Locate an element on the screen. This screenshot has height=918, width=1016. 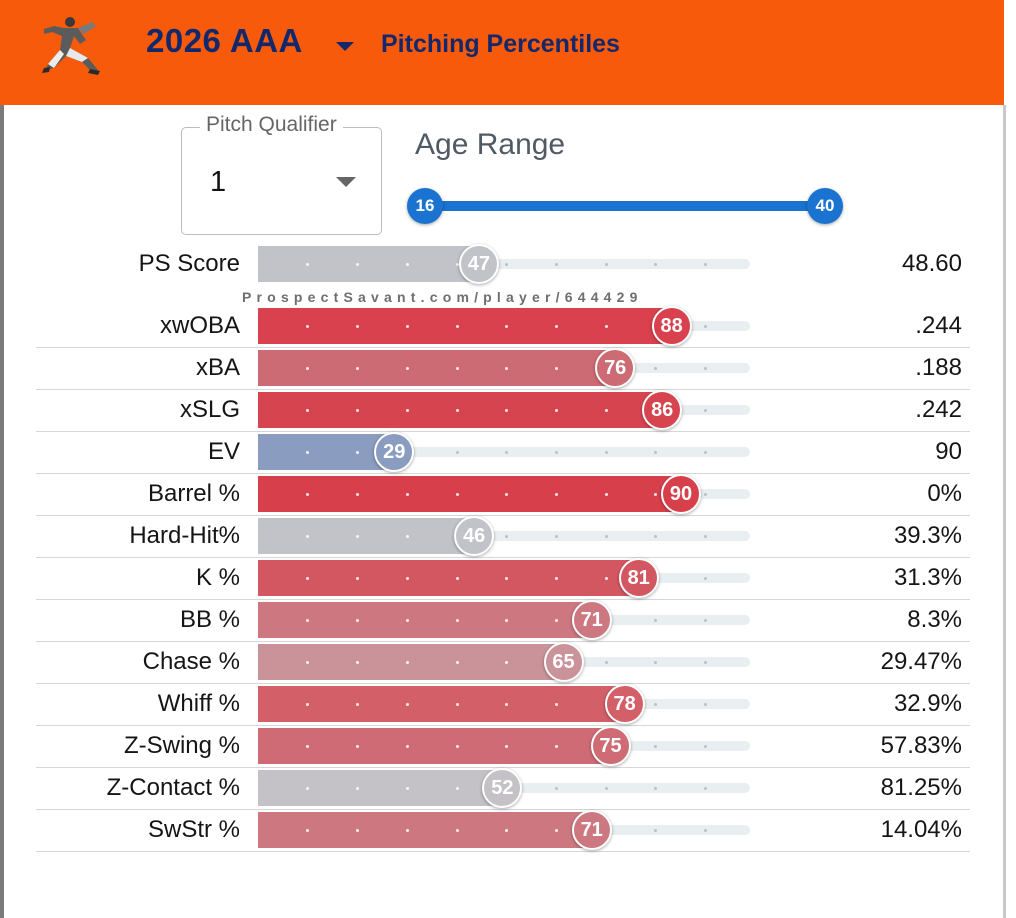
age-range-max-handle: 40 is located at coordinates (825, 206).